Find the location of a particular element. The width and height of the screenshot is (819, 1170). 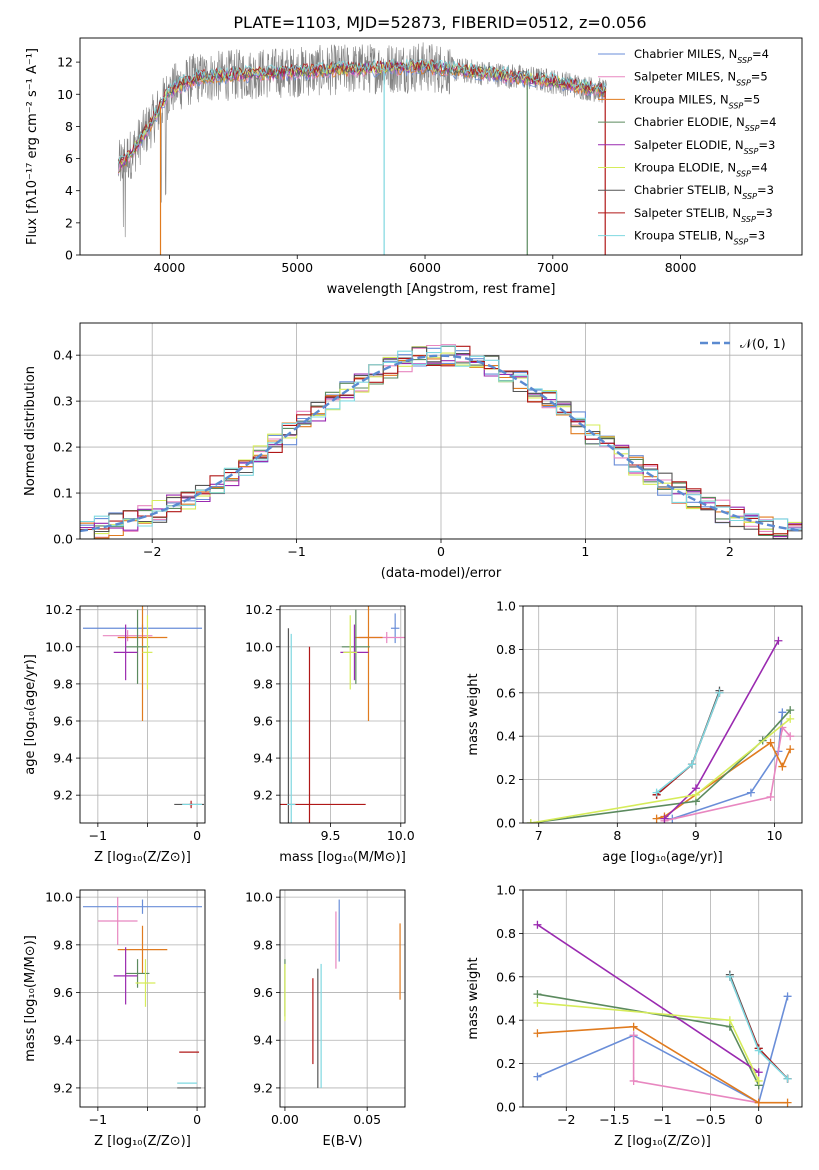

legend-text: Kroupa STELIB, N is located at coordinates (684, 236).